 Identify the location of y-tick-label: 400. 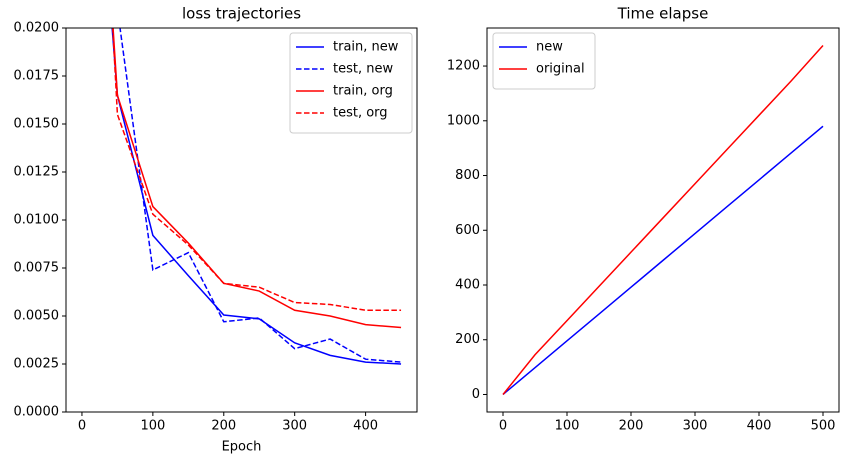
(467, 285).